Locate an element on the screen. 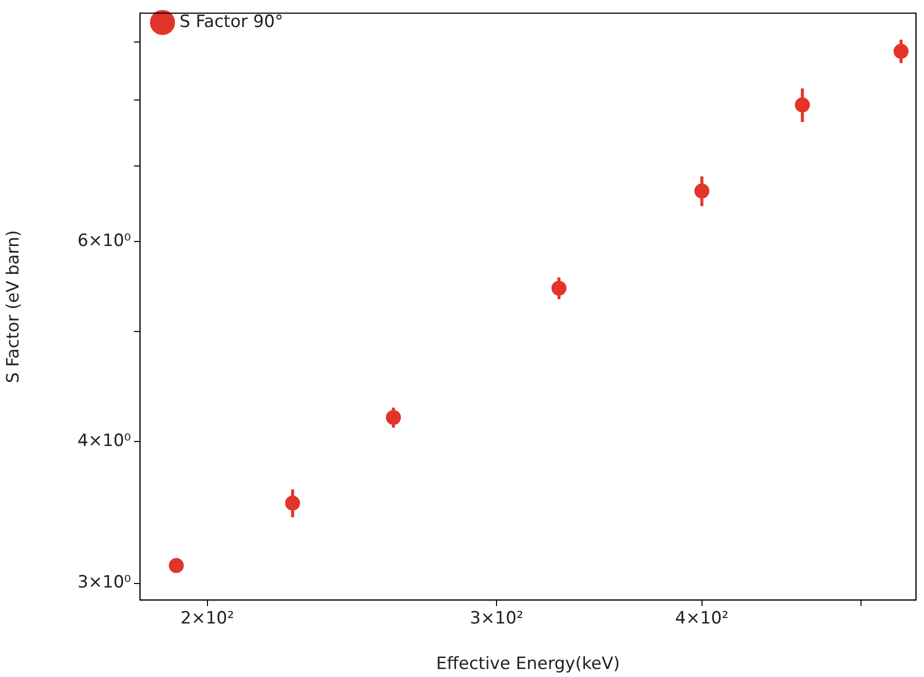  x-tick-label: 2×10² is located at coordinates (207, 618).